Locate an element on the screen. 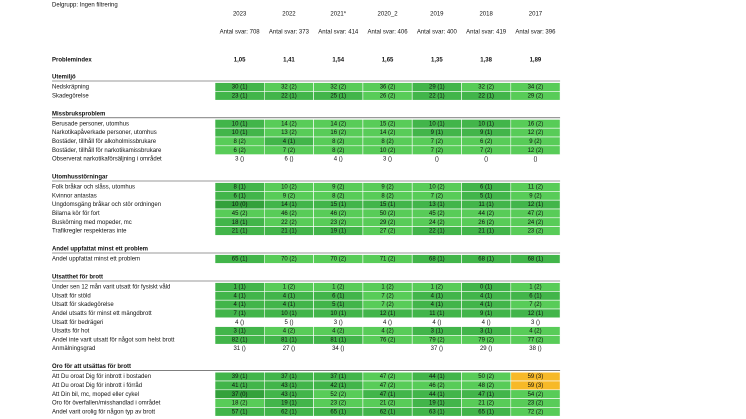 This screenshot has width=746, height=419. cell-value: 46 (2) is located at coordinates (338, 214).